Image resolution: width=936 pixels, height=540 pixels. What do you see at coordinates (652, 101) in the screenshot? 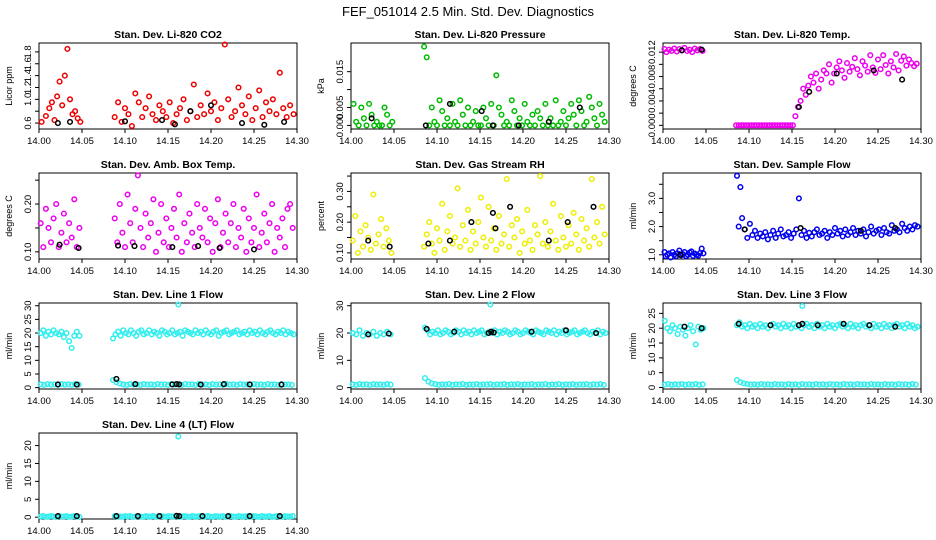
I see `y-tick-label: 0.004` at bounding box center [652, 101].